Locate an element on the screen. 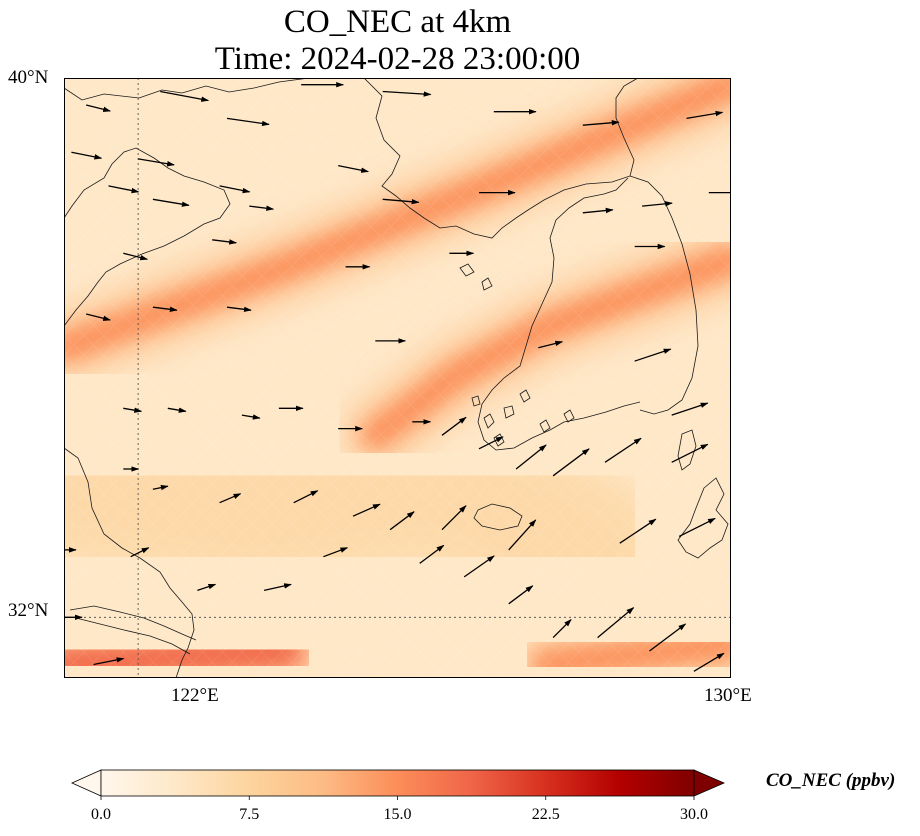 The width and height of the screenshot is (920, 836). map-title: CO_NEC at 4km is located at coordinates (397, 22).